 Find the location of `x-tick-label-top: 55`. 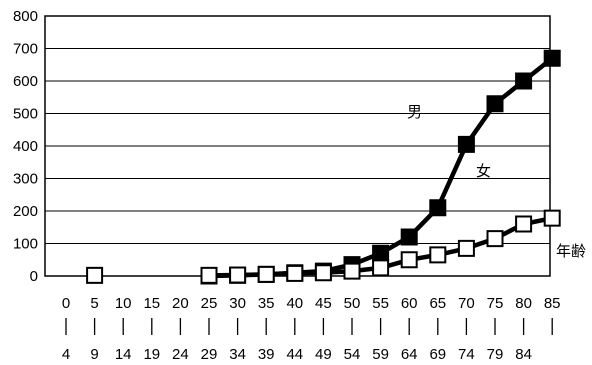

x-tick-label-top: 55 is located at coordinates (380, 303).